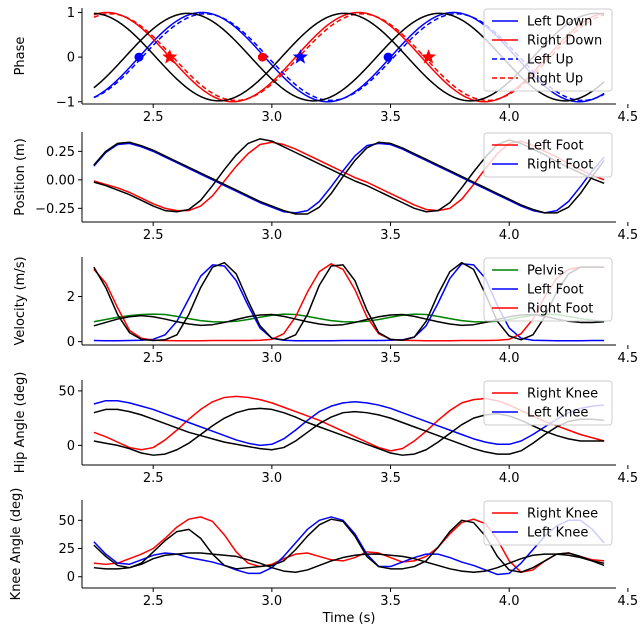  I want to click on series-line-left-up, so click(349, 57).